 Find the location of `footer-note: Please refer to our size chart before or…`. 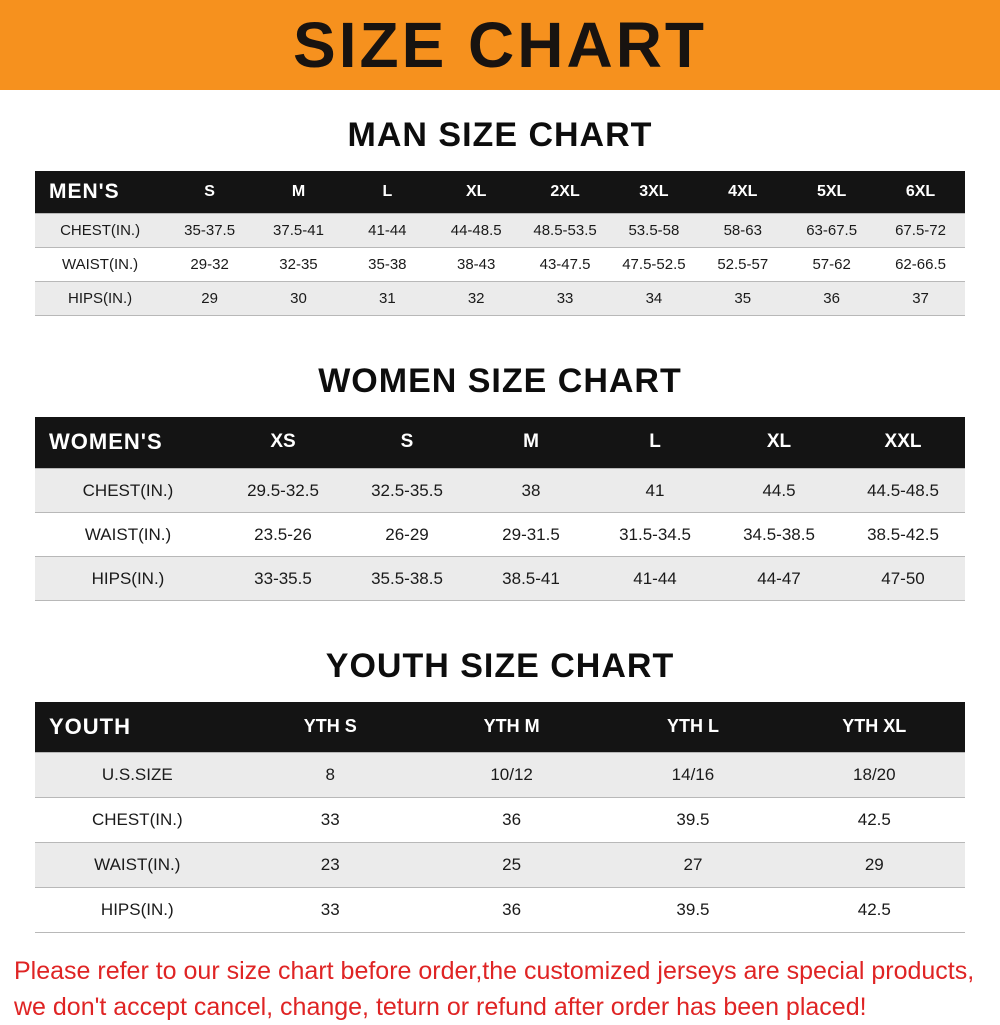

footer-note: Please refer to our size chart before or… is located at coordinates (500, 989).